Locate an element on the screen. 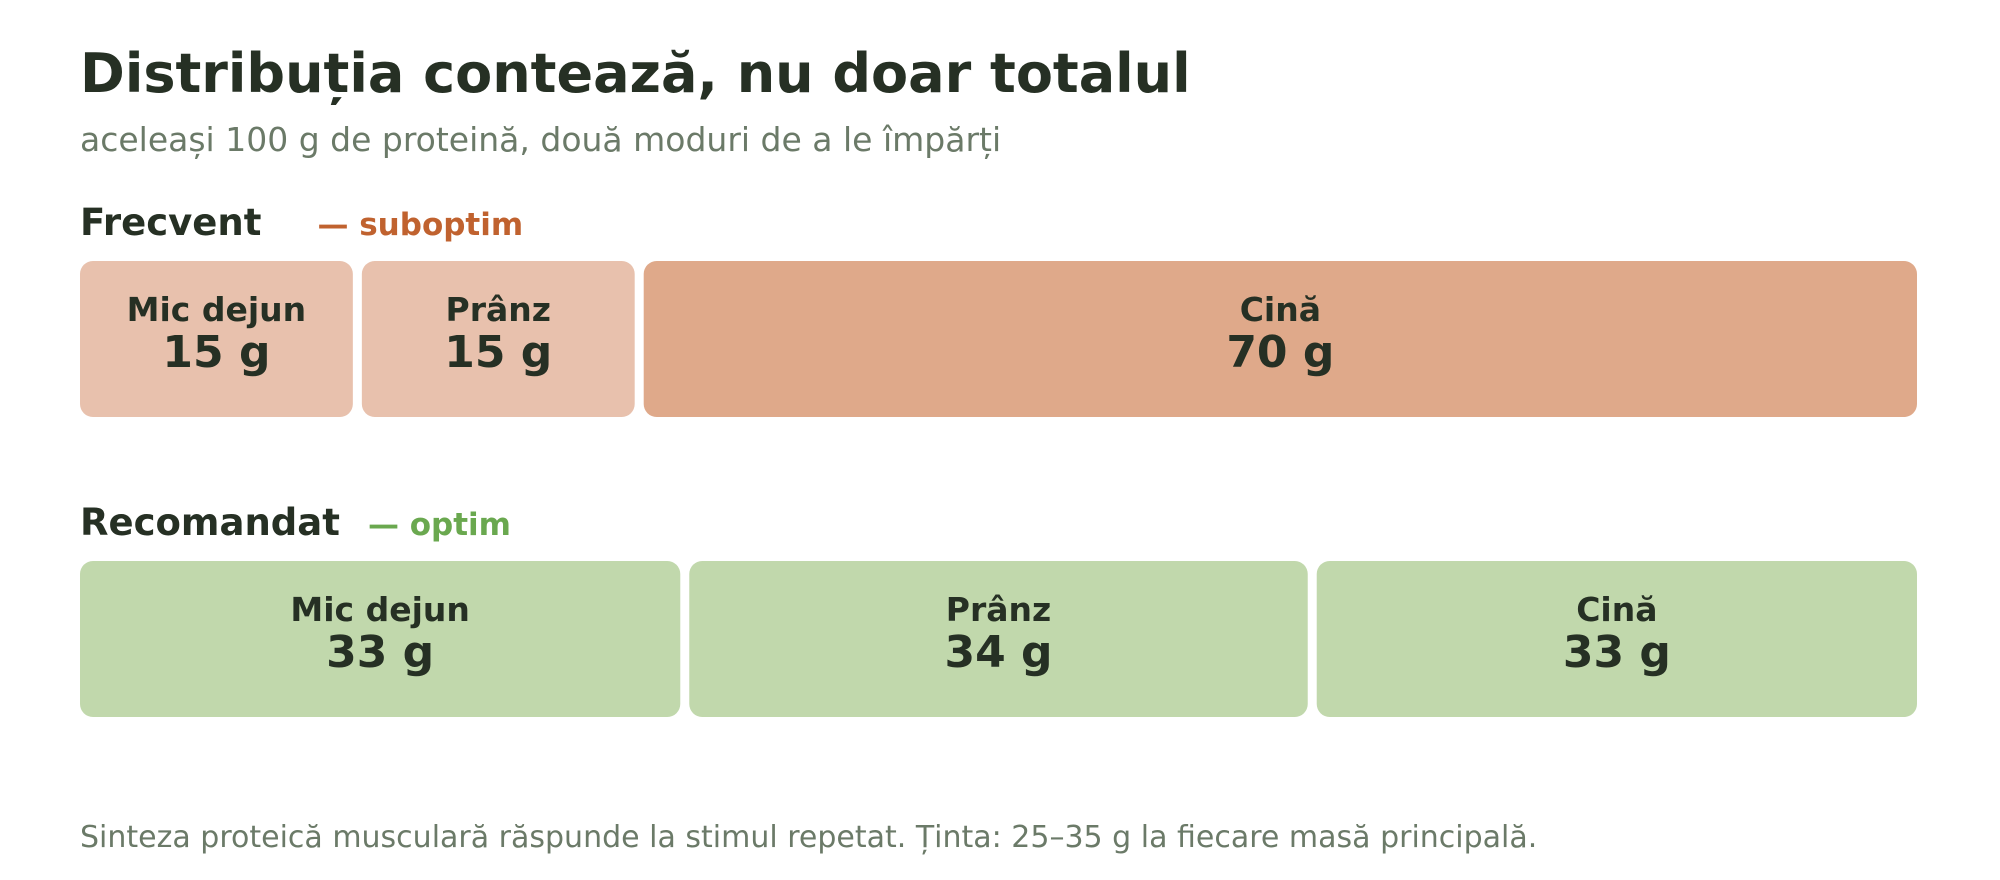  segment-value: 34 g is located at coordinates (998, 652).